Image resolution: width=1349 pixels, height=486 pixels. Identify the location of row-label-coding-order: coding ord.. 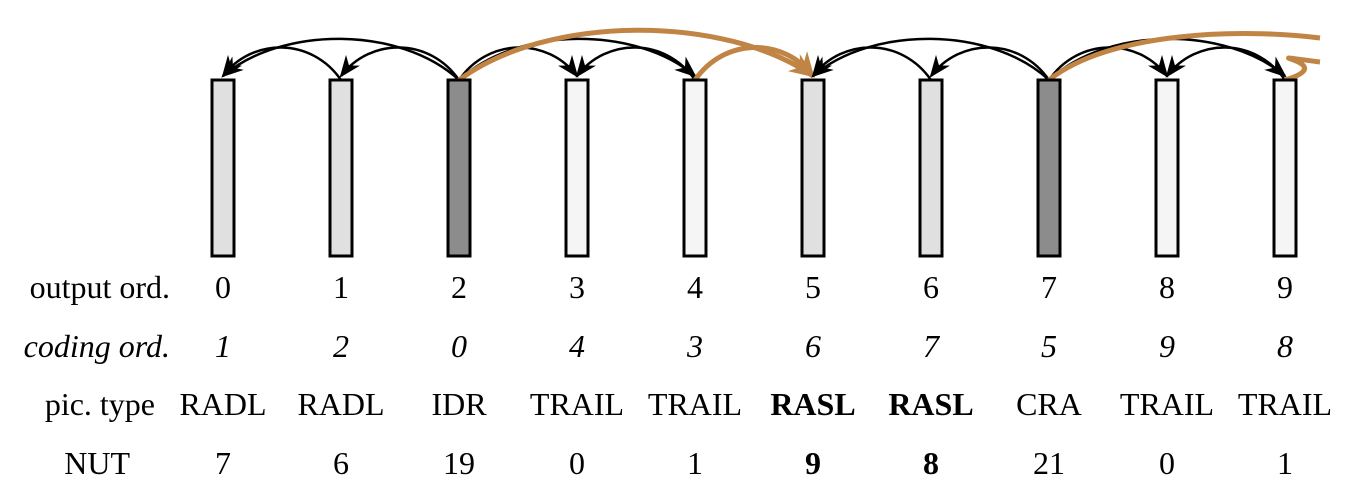
(97, 346).